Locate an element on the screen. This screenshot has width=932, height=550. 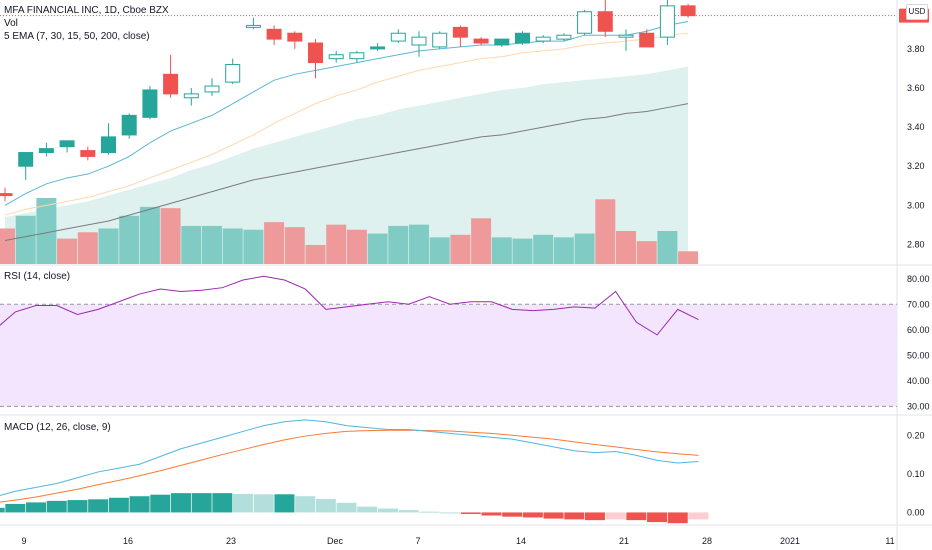
rsi-tick-label: 60.00 is located at coordinates (918, 330).